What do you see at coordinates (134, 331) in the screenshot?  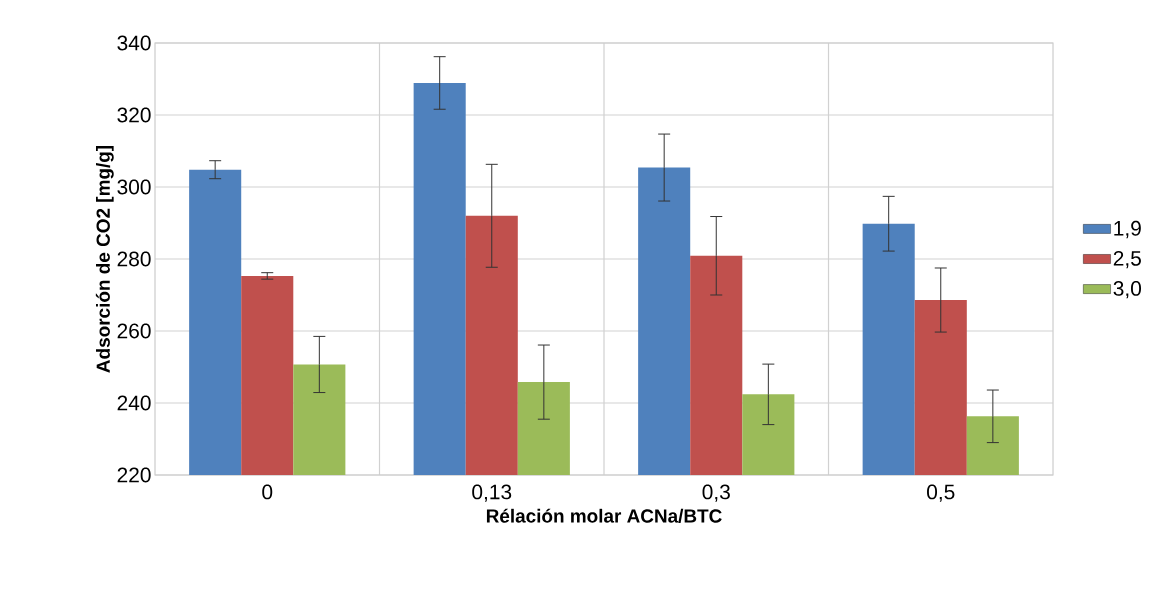 I see `y-tick-label: 260` at bounding box center [134, 331].